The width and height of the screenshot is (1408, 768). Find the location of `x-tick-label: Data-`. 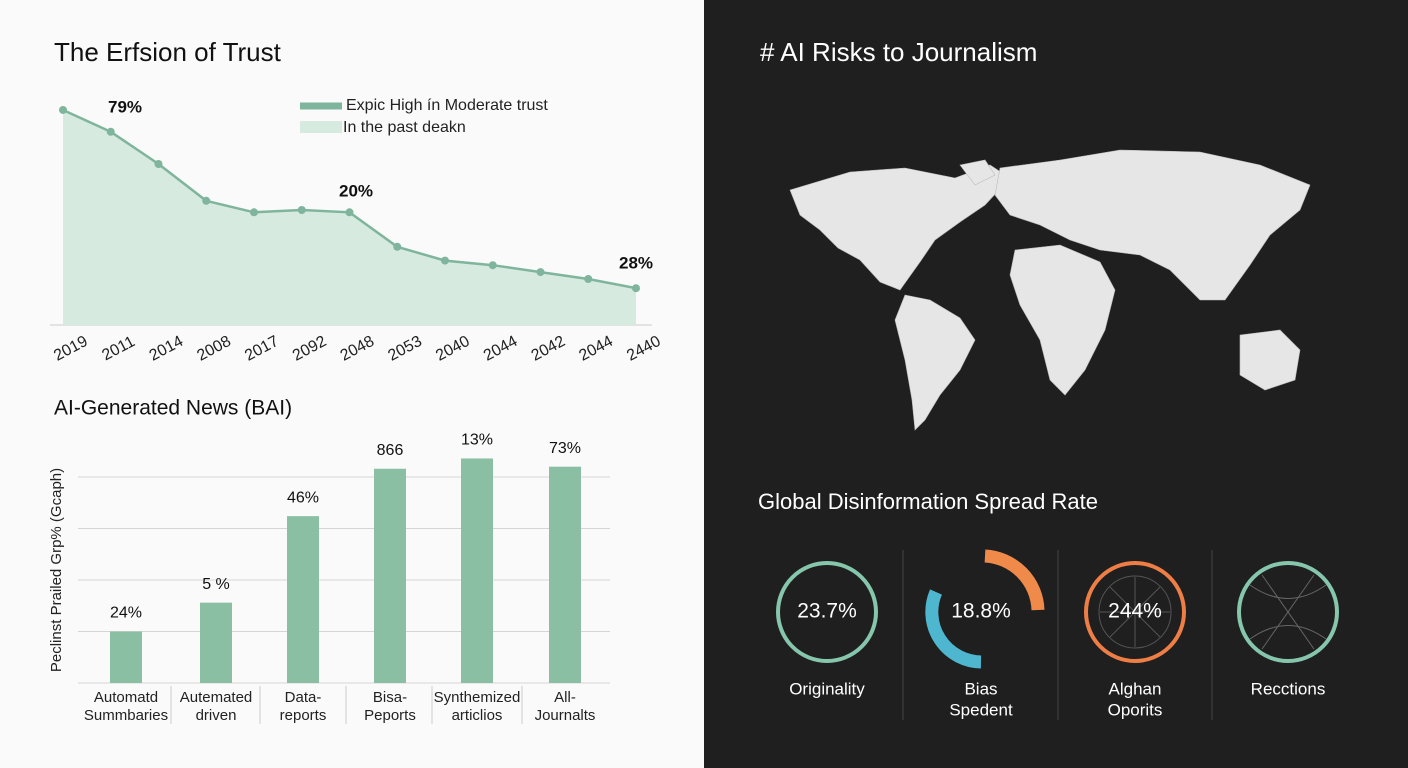

x-tick-label: Data- is located at coordinates (303, 697).